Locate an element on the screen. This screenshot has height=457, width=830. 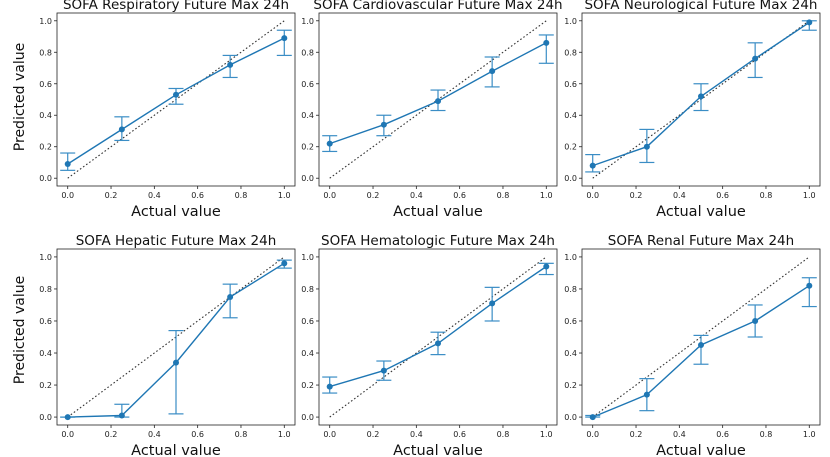
x-tick-label: 0.6 is located at coordinates (459, 434).